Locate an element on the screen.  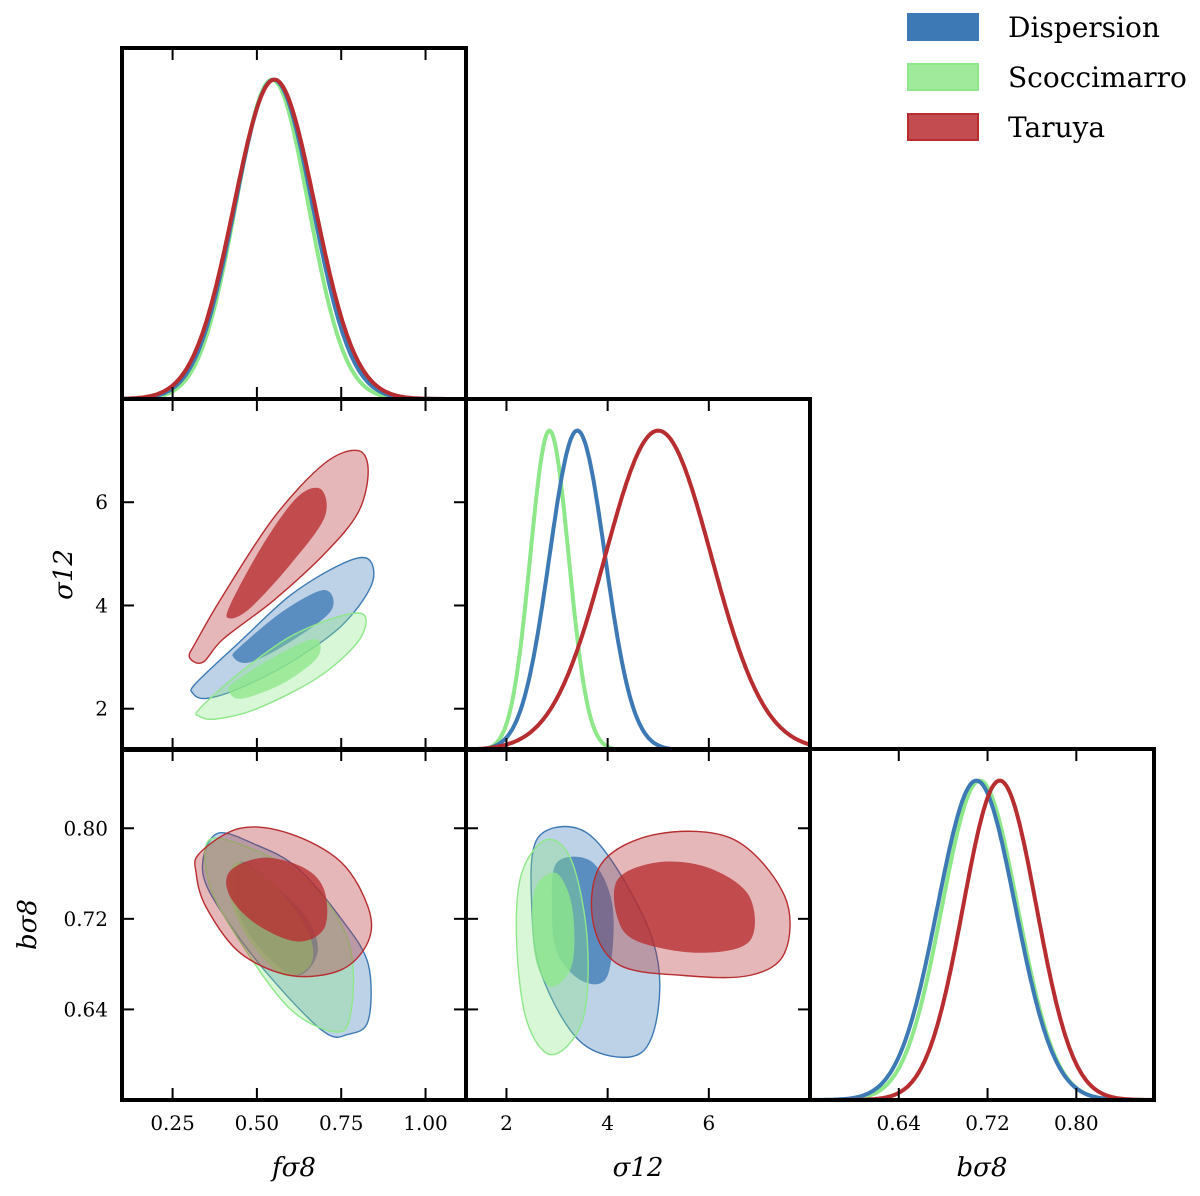
x-axis-label-bs8: bσ8 is located at coordinates (982, 1168).